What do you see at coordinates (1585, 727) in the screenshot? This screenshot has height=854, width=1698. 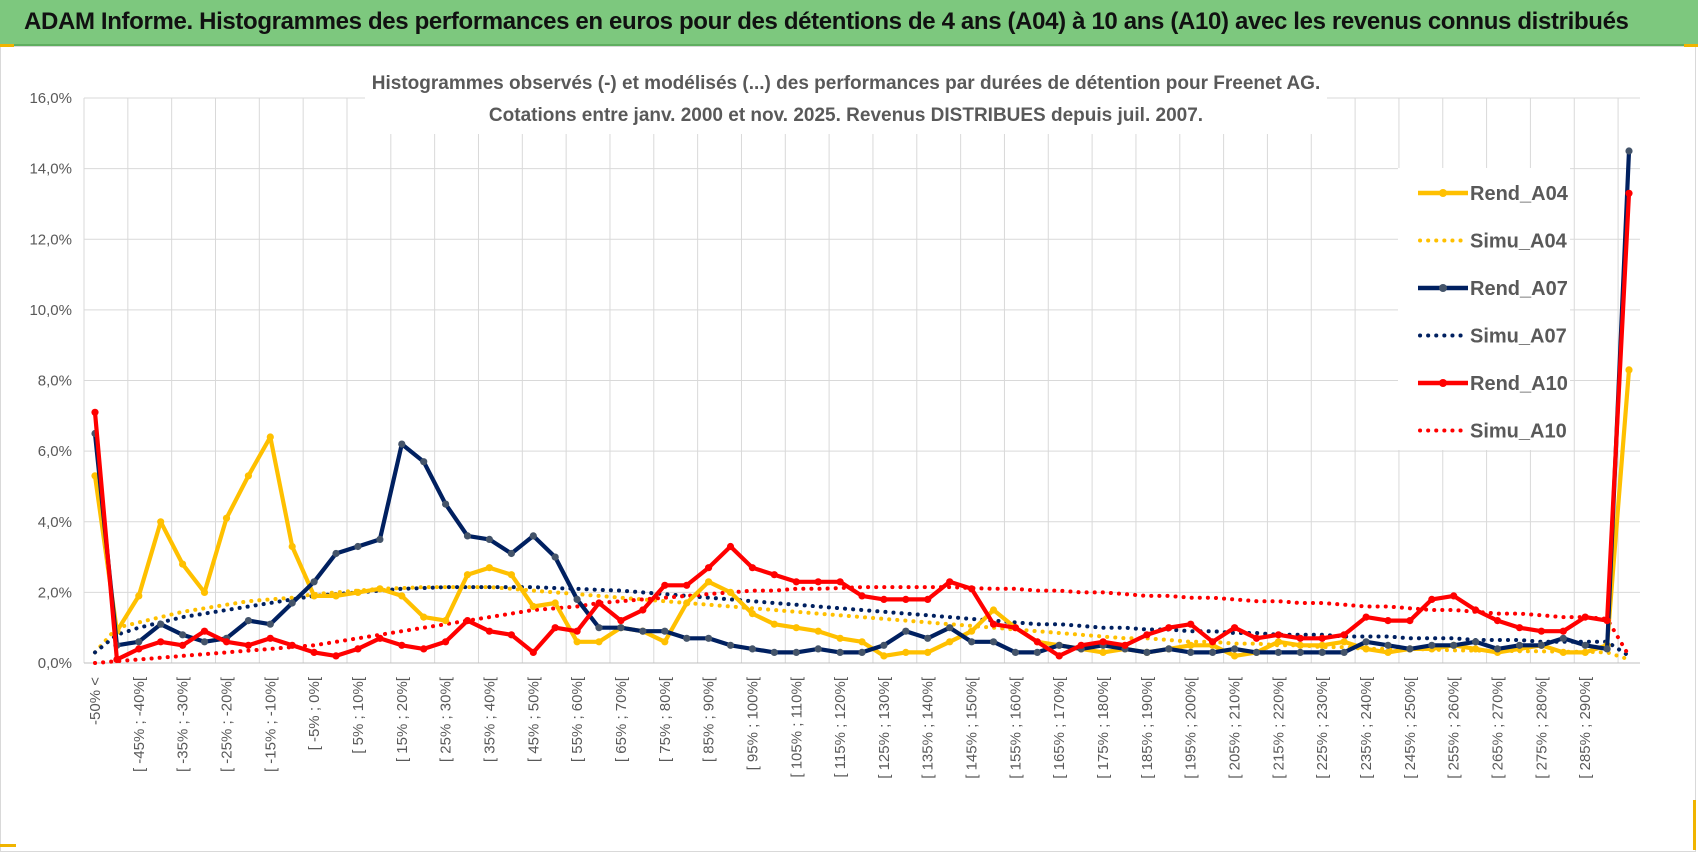 I see `x-tick-label: [ 285% ; 290%[` at bounding box center [1585, 727].